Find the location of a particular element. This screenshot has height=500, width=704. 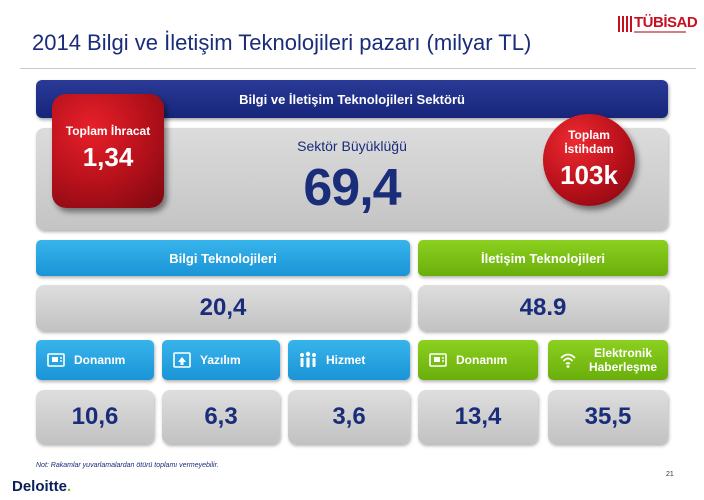

wifi-icon is located at coordinates (568, 360).